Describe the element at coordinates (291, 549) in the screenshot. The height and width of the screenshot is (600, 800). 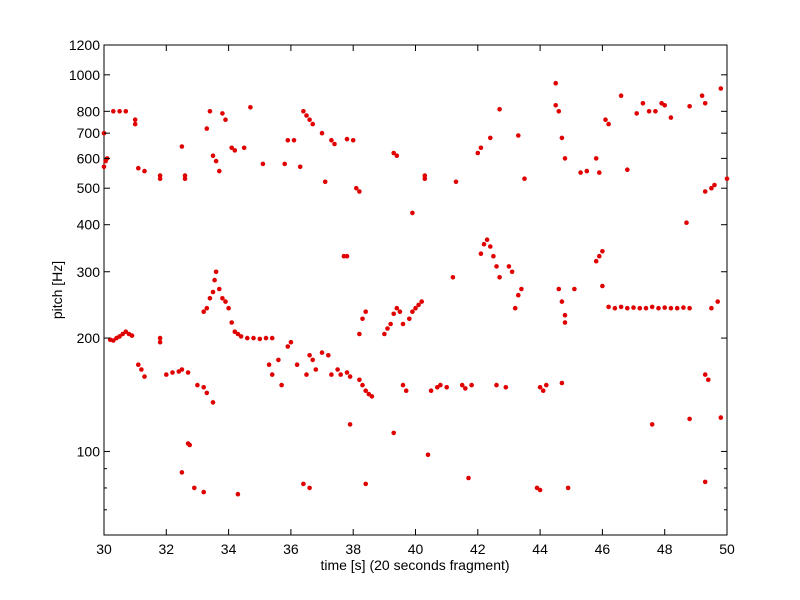
I see `x-tick-label: 36` at that location.